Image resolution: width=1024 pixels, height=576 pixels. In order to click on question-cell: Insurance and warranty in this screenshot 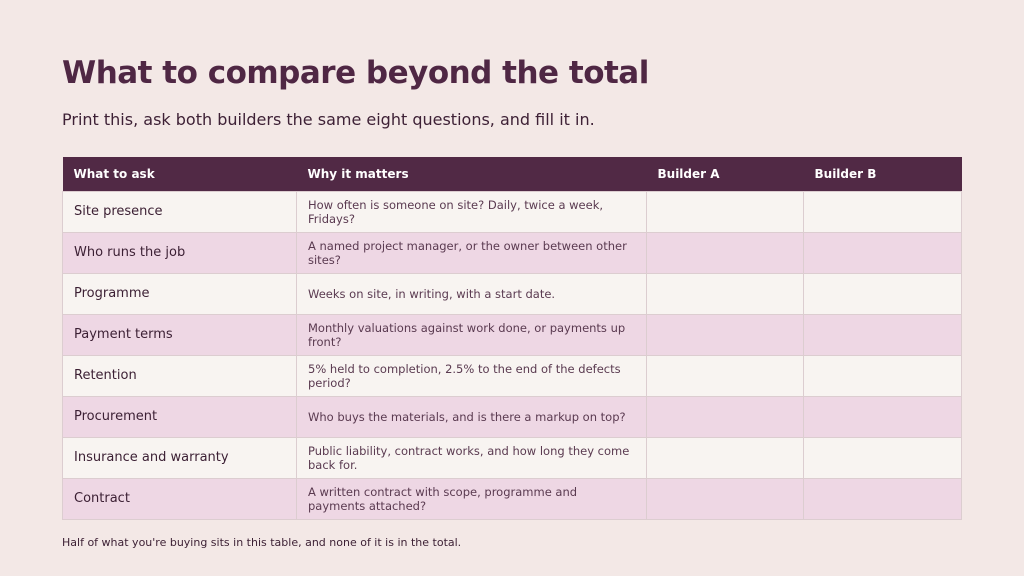, I will do `click(179, 457)`.